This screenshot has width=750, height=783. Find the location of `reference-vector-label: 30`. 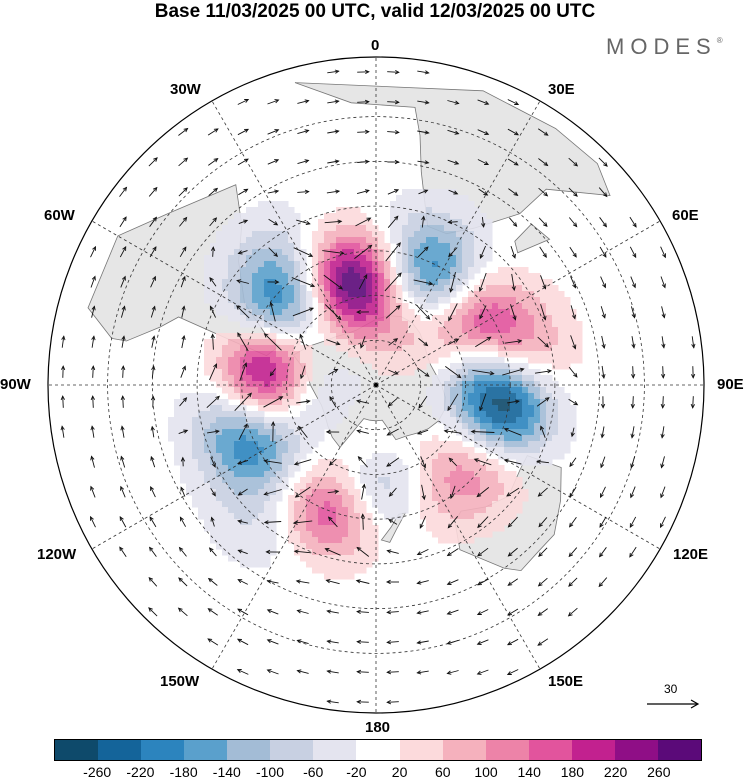

reference-vector-label: 30 is located at coordinates (671, 689).